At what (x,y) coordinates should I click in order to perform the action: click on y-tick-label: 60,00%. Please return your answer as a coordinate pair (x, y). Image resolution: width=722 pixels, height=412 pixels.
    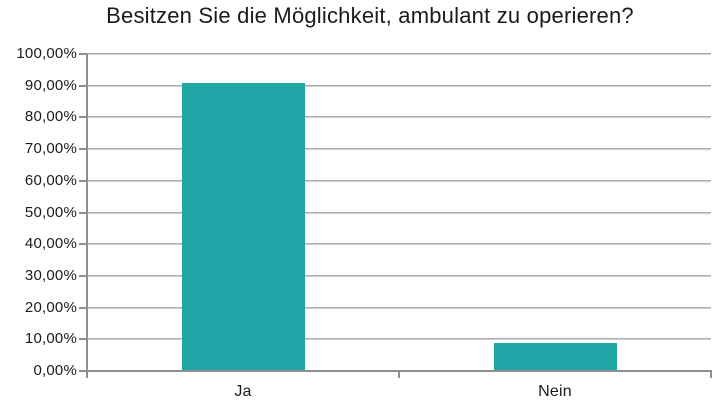
    Looking at the image, I should click on (50, 180).